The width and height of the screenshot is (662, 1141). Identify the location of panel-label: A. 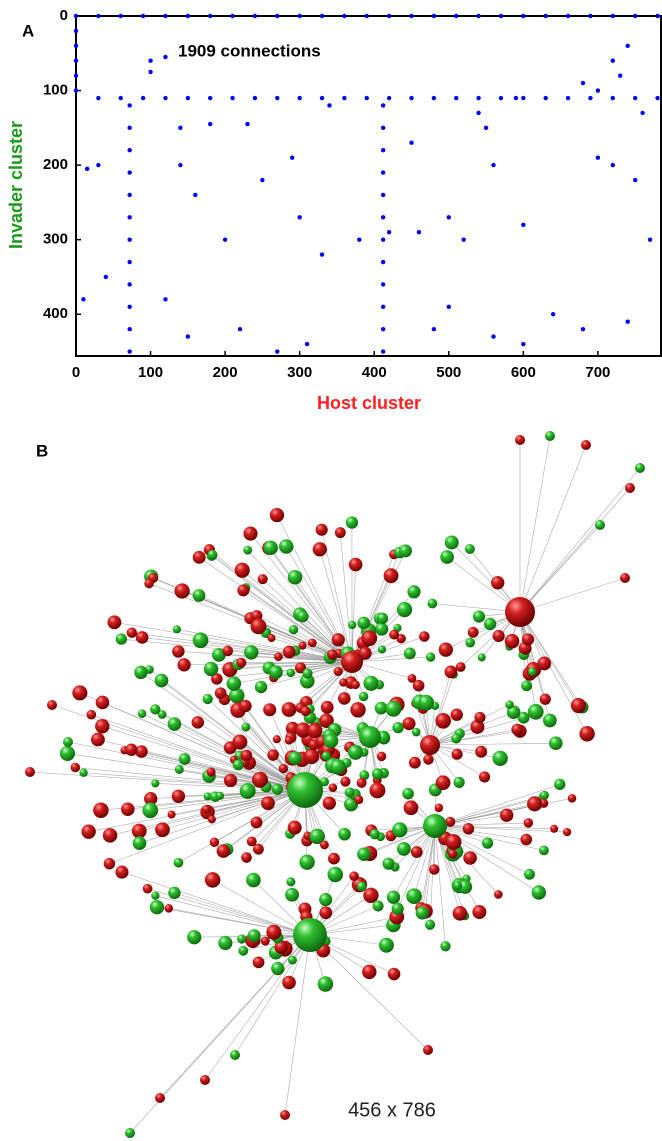
(28, 30).